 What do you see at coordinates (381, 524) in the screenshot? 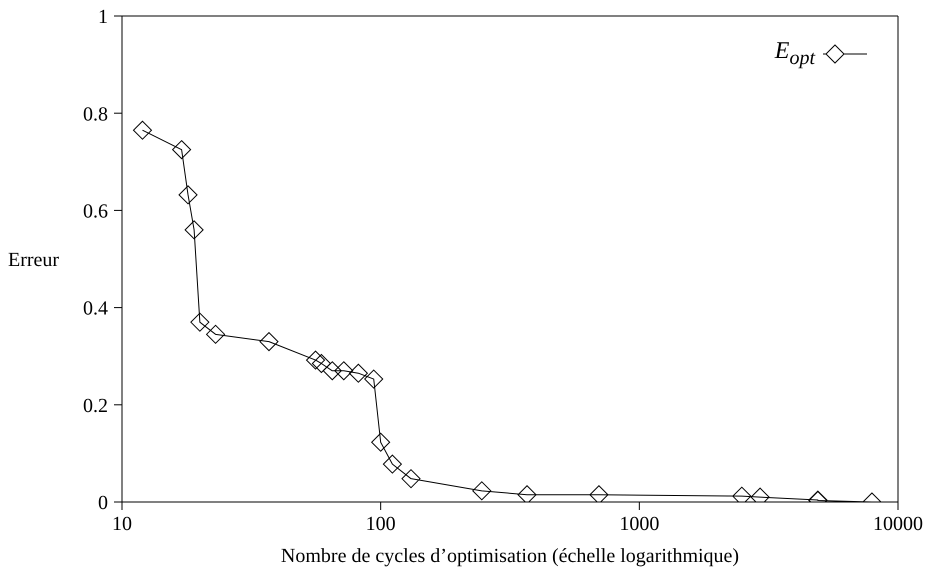
I see `x-tick-label: 100` at bounding box center [381, 524].